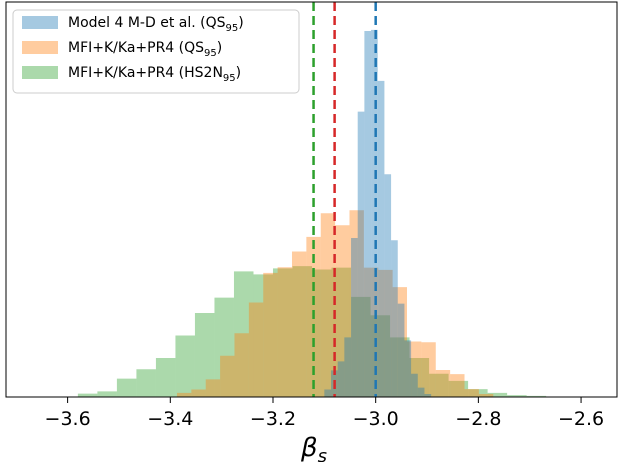 The height and width of the screenshot is (466, 622). I want to click on legend-label-mfi_hs2n: MFI+K/Ka+PR4 (HS2N95), so click(154, 74).